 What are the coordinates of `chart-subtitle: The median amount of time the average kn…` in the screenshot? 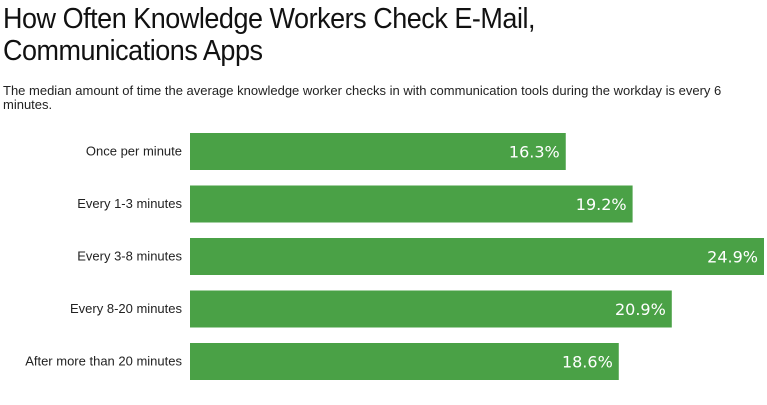 It's located at (362, 97).